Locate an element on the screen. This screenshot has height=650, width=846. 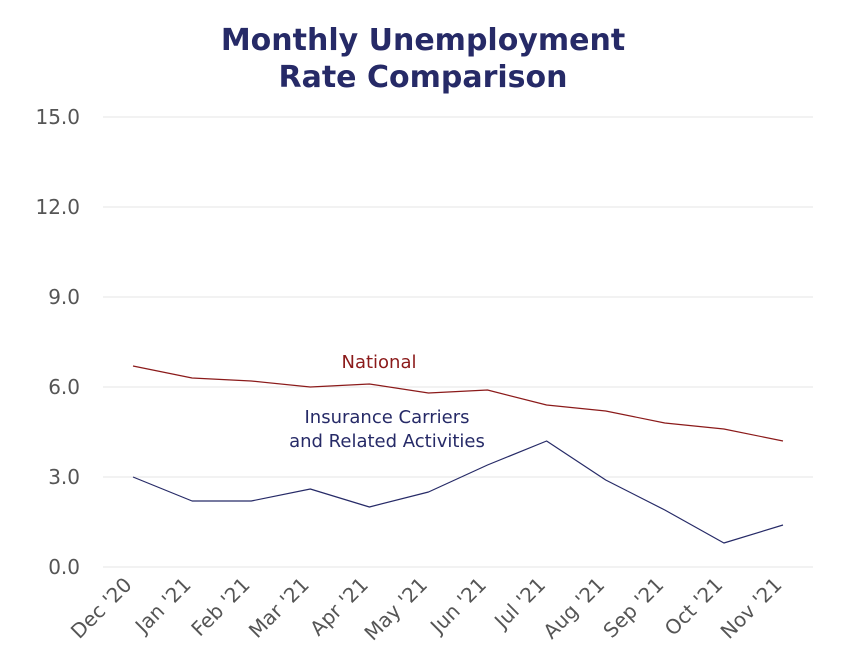
insurance-series-label: Insurance Carriers is located at coordinates (387, 417).